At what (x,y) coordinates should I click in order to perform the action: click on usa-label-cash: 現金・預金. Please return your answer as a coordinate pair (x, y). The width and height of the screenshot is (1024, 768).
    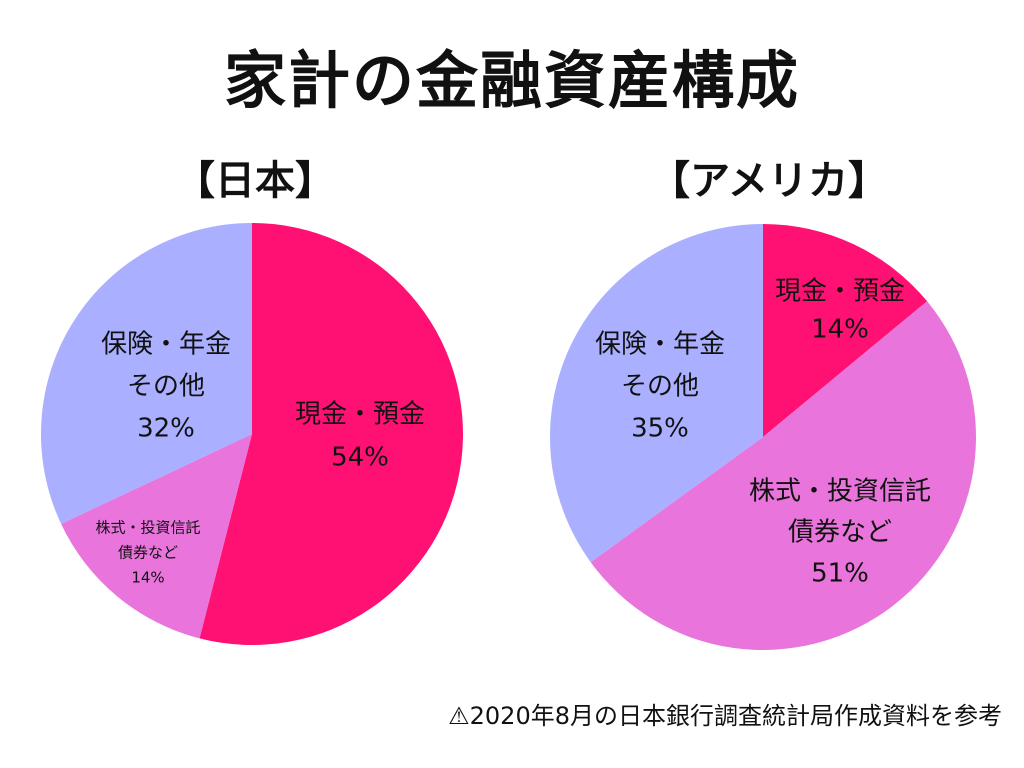
    Looking at the image, I should click on (840, 292).